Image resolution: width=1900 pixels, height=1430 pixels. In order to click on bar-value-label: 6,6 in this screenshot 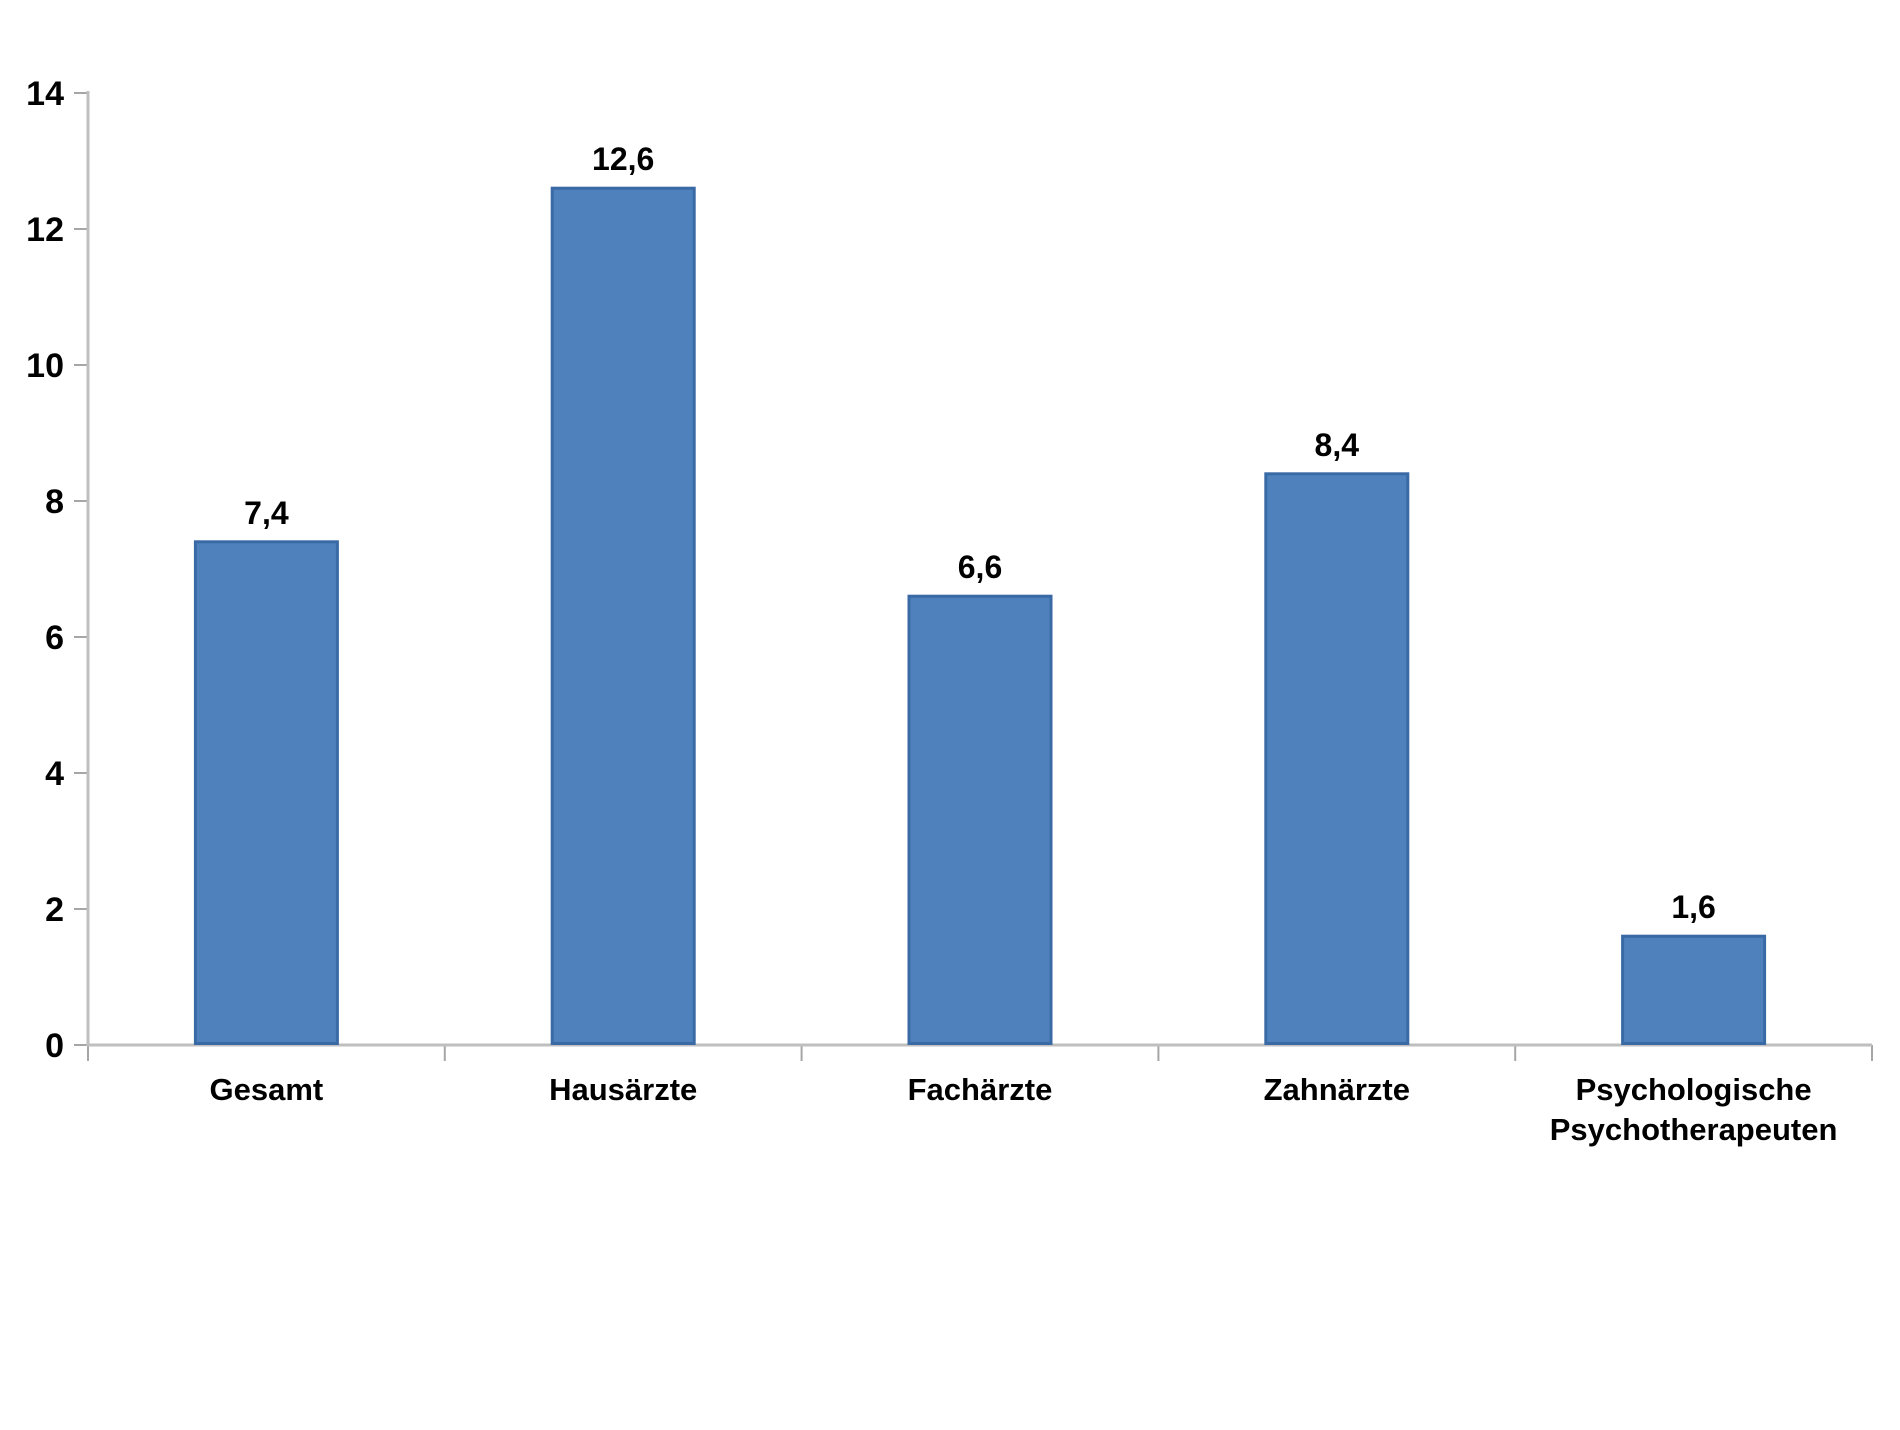, I will do `click(980, 567)`.